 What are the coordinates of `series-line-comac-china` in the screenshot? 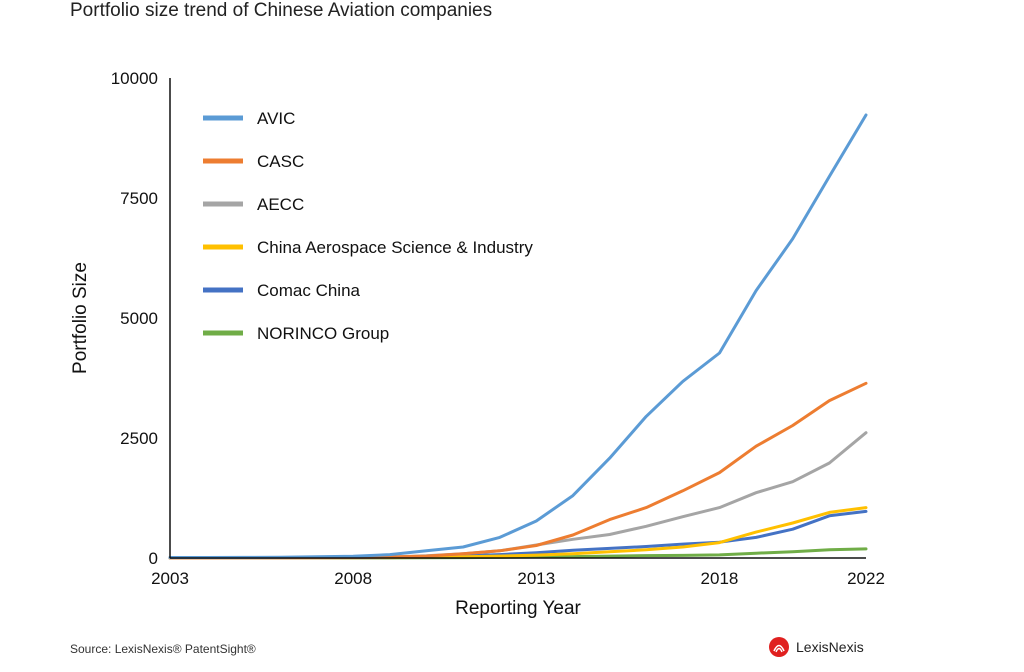 It's located at (518, 534).